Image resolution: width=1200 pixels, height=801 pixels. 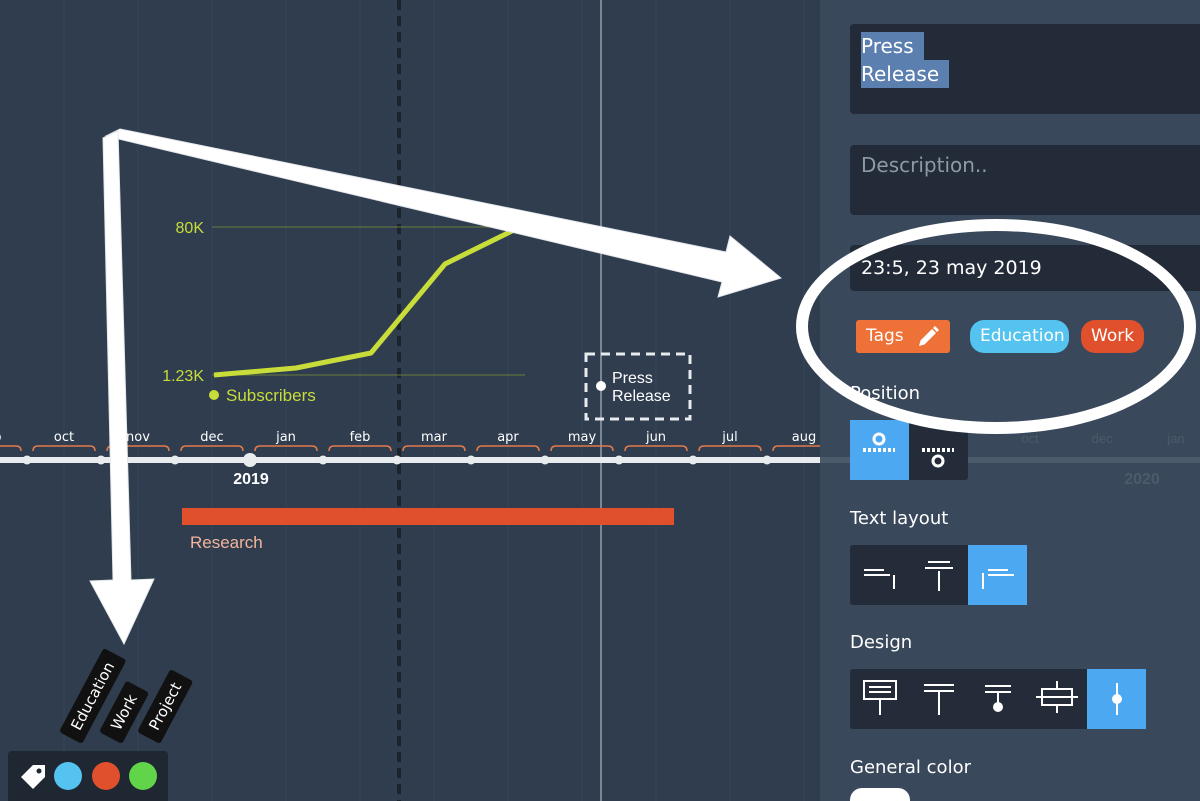 I want to click on highlight-ring, so click(x=996, y=326).